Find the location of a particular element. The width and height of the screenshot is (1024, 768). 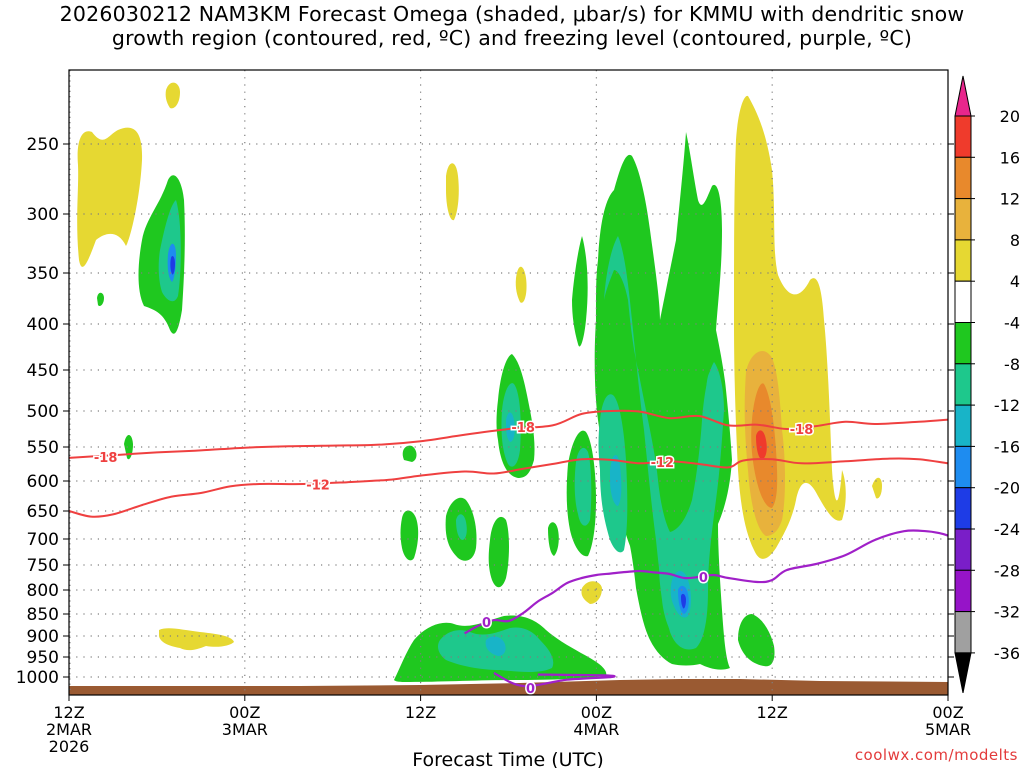

colorbar-label-7: -12 is located at coordinates (1007, 405).